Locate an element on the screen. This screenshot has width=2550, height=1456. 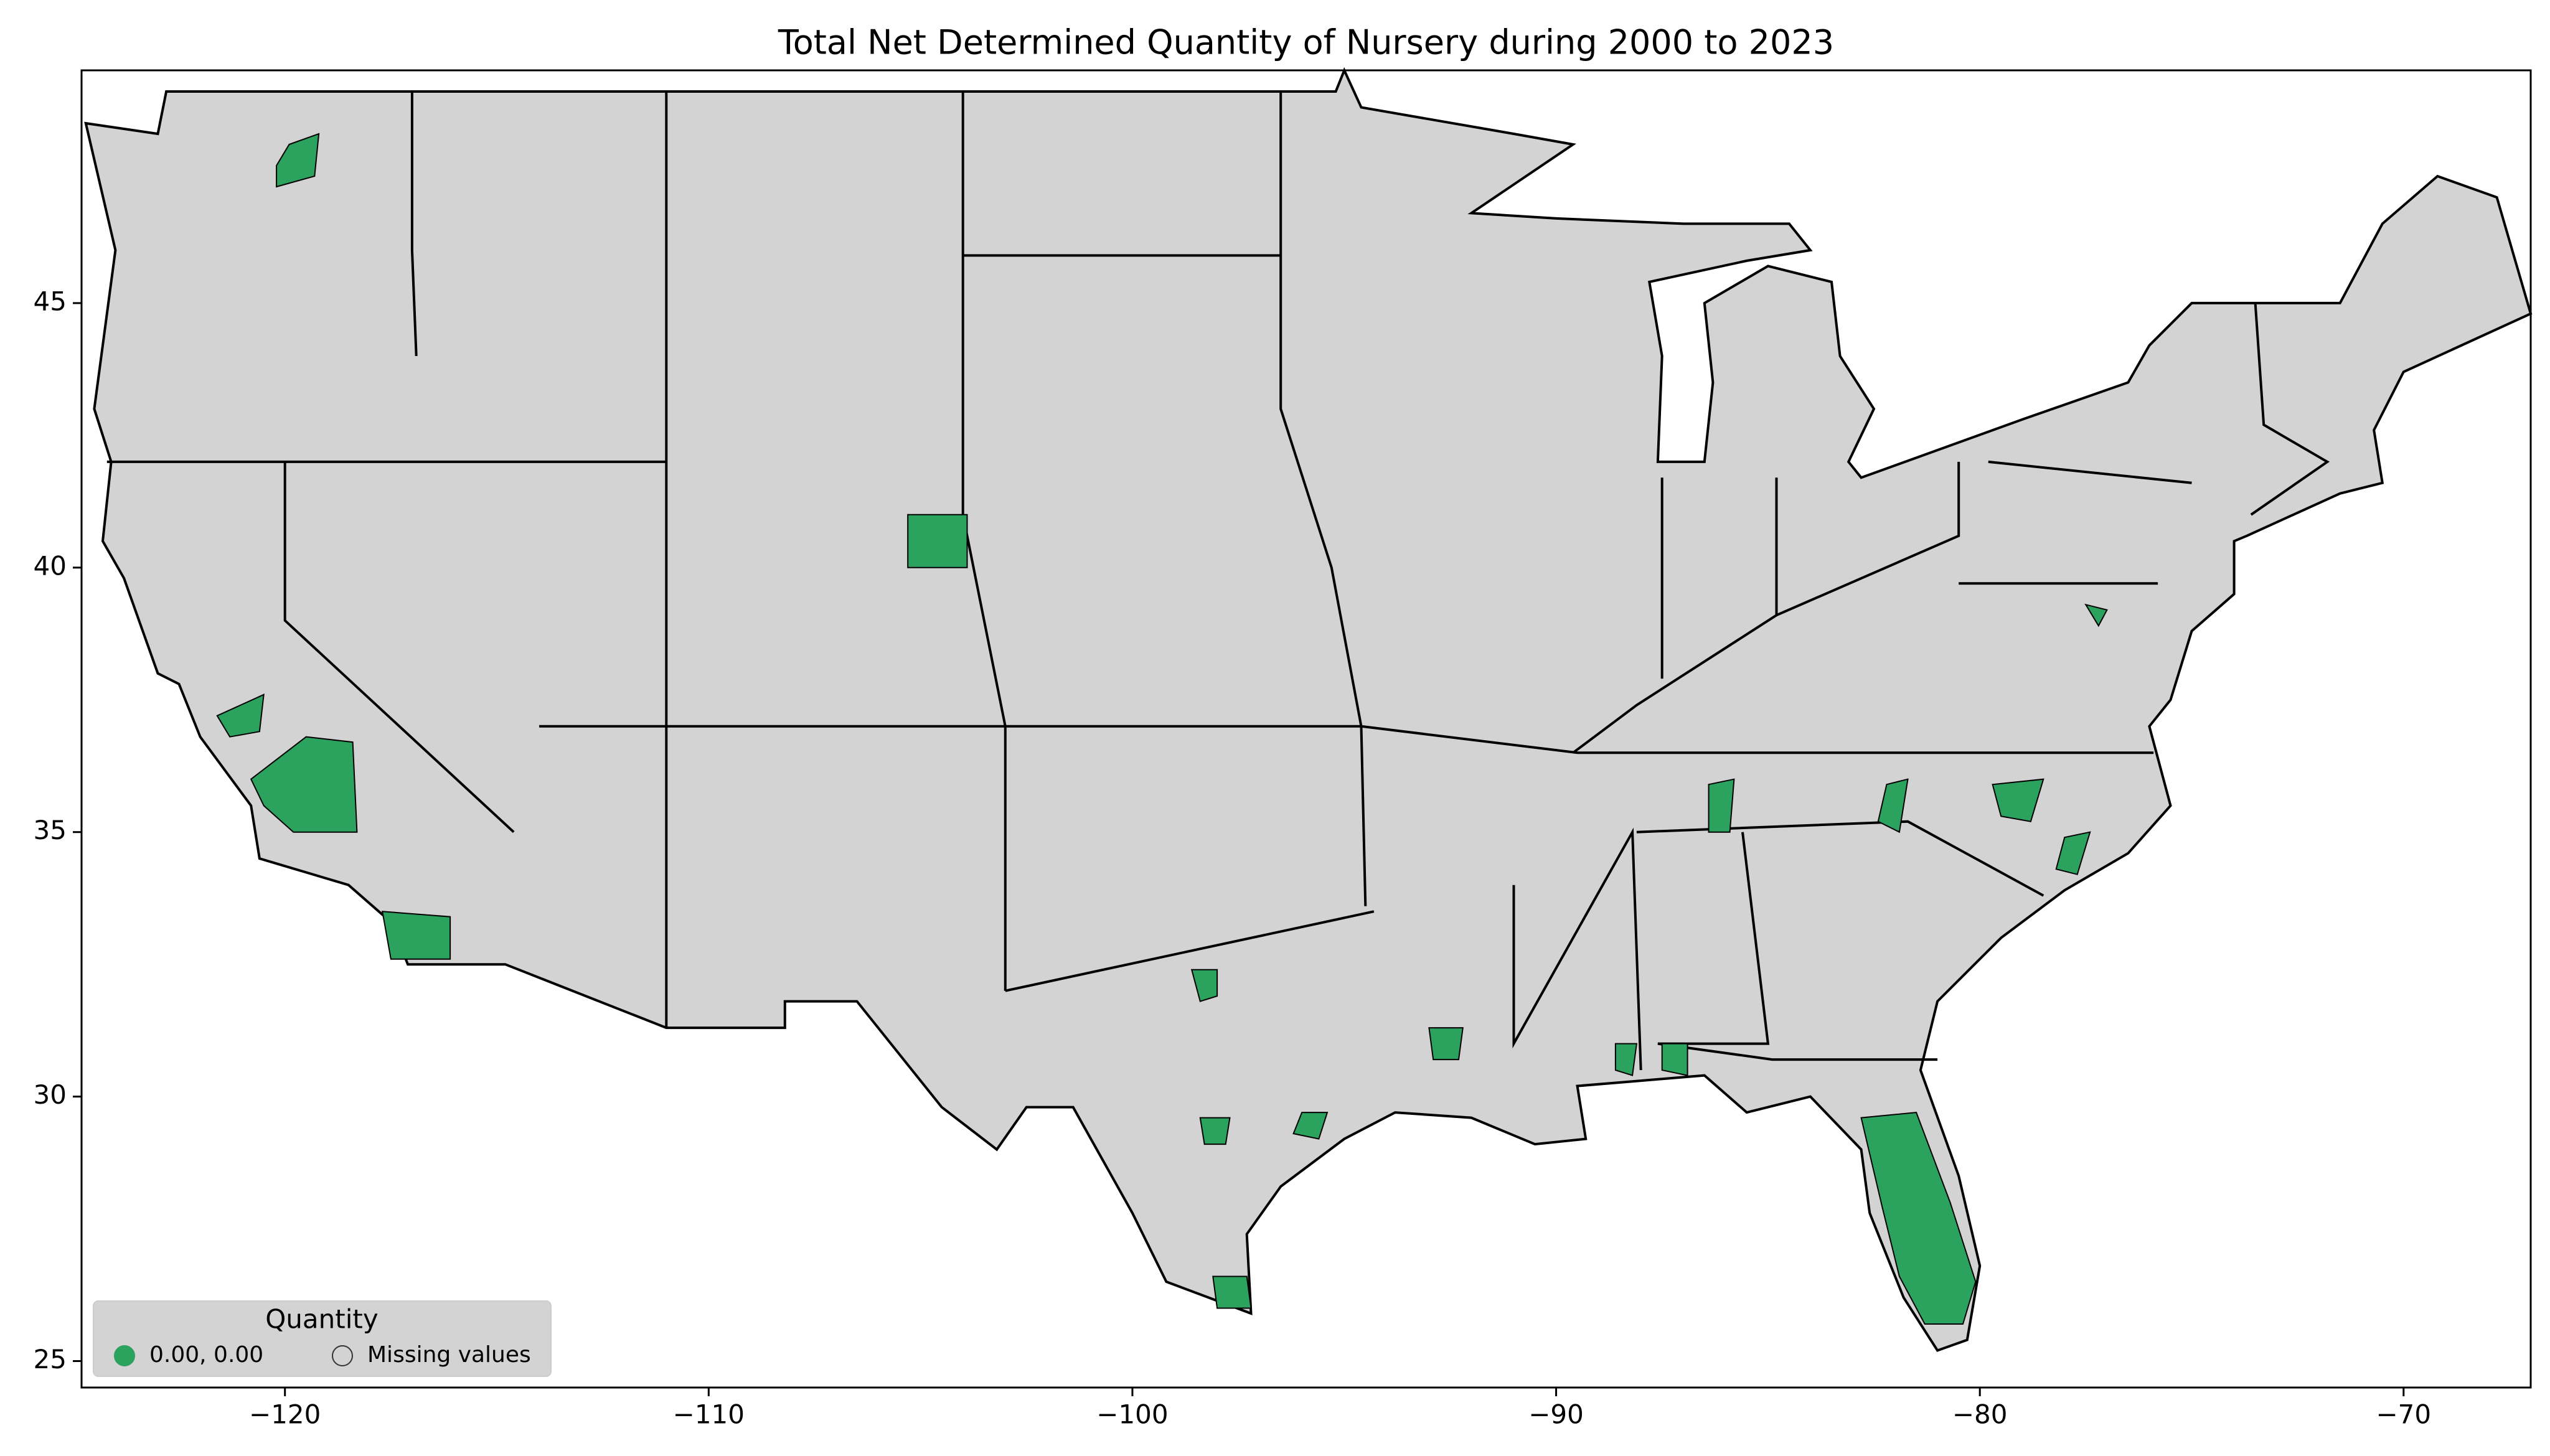
legend-box is located at coordinates (322, 1338).